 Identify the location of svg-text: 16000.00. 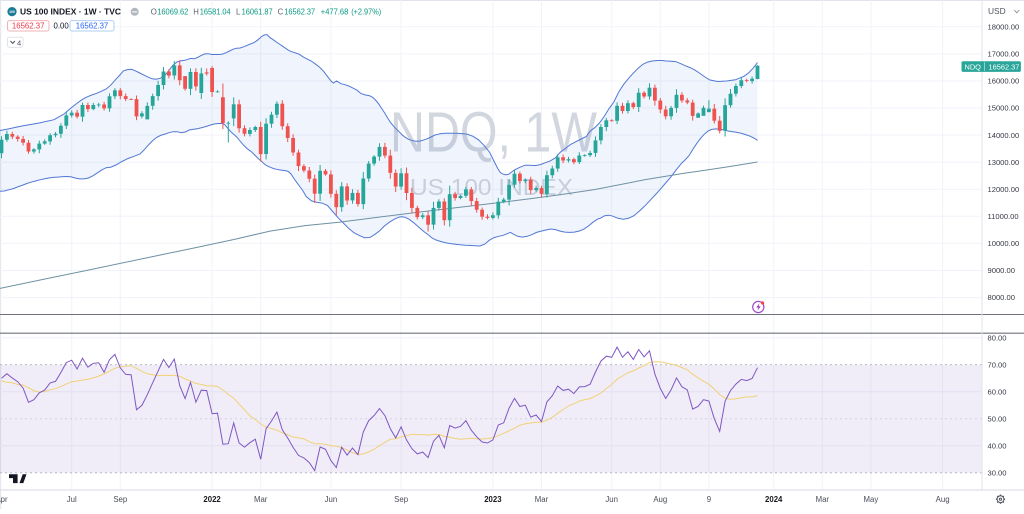
(1004, 81).